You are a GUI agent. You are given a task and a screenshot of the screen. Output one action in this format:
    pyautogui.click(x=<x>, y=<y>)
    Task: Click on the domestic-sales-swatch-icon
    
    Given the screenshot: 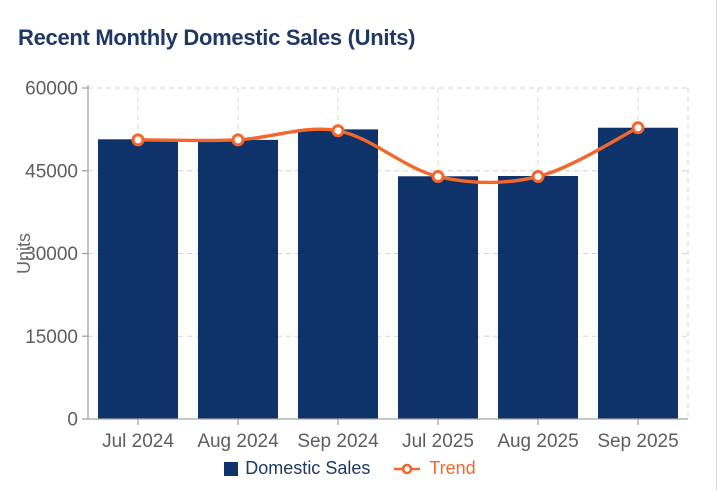 What is the action you would take?
    pyautogui.click(x=231, y=468)
    